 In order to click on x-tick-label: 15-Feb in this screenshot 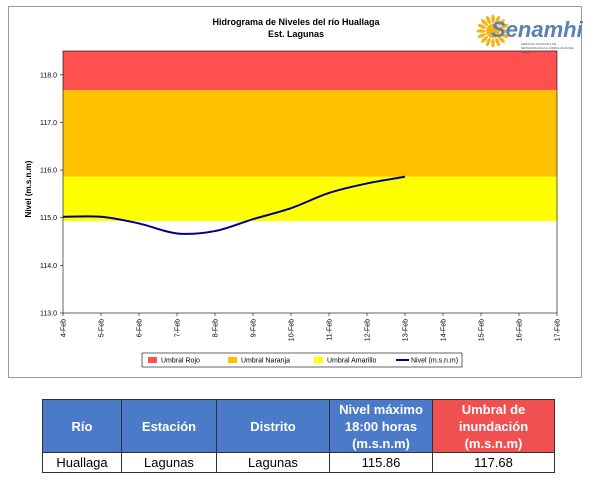, I will do `click(482, 330)`.